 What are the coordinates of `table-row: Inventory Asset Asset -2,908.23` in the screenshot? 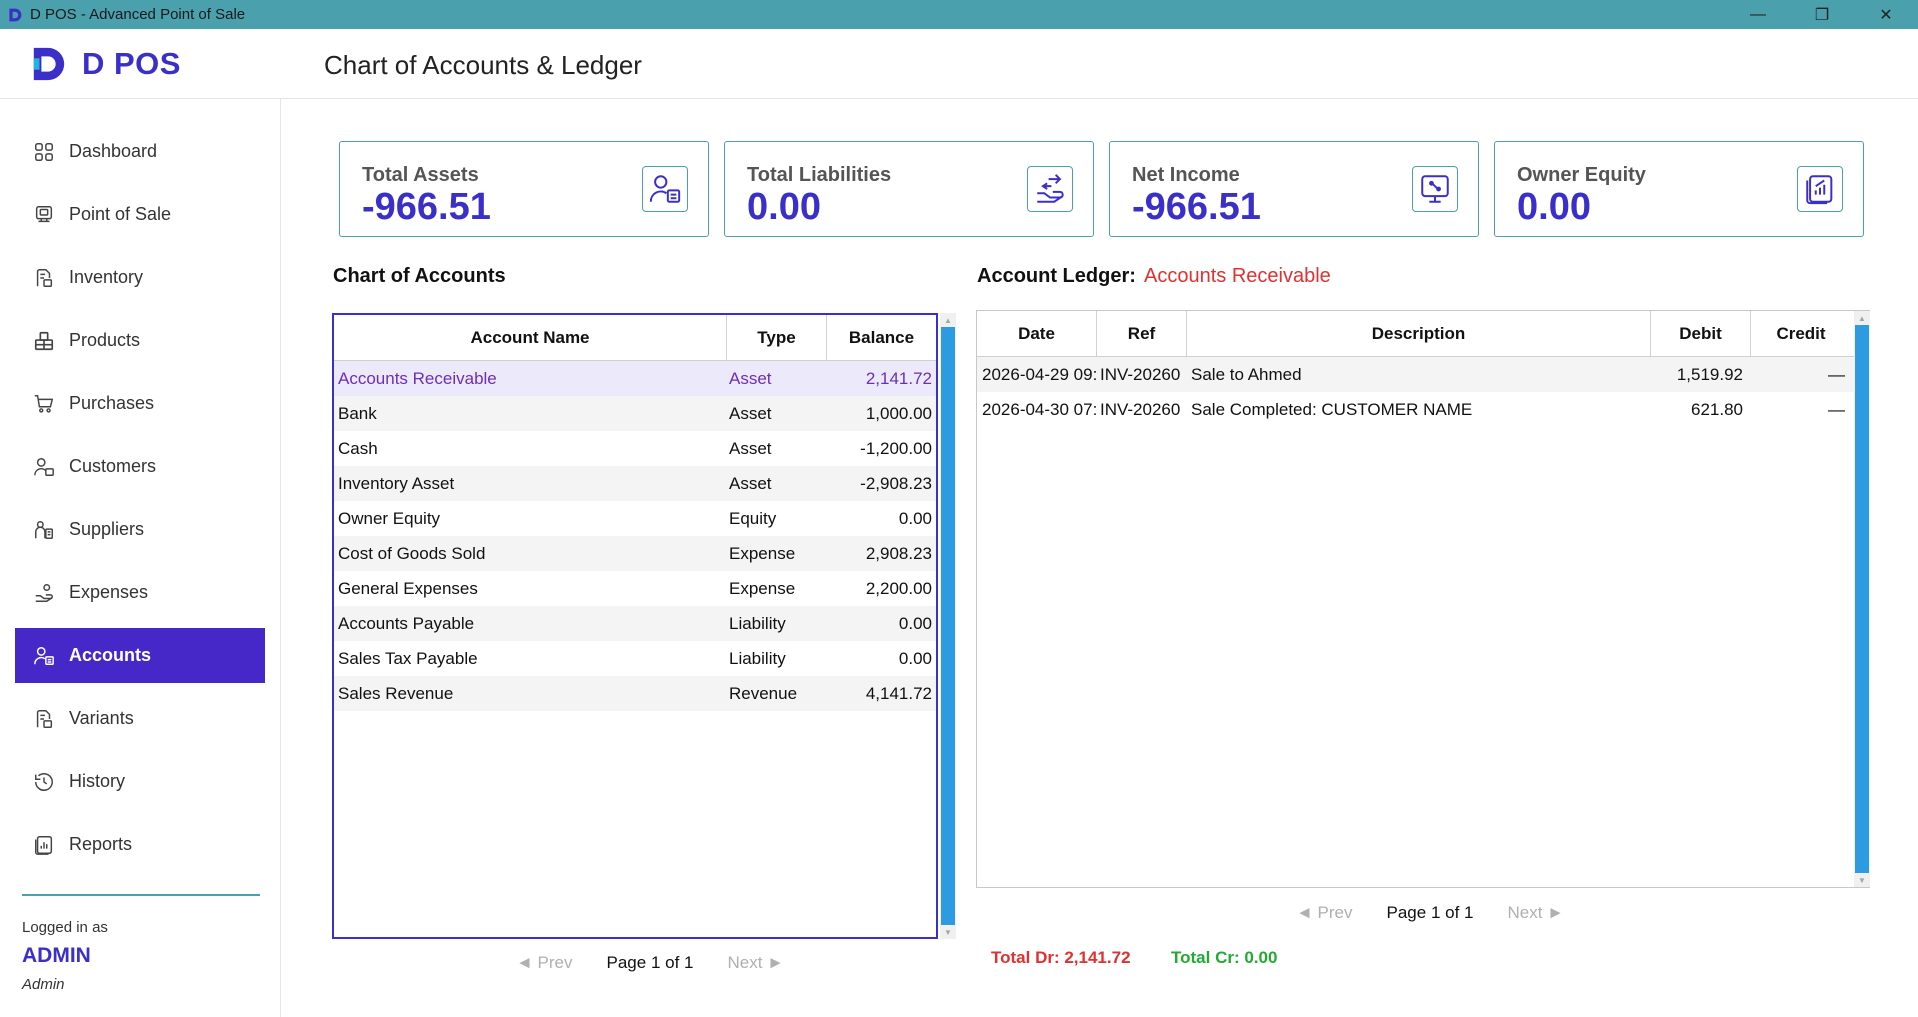 It's located at (635, 483).